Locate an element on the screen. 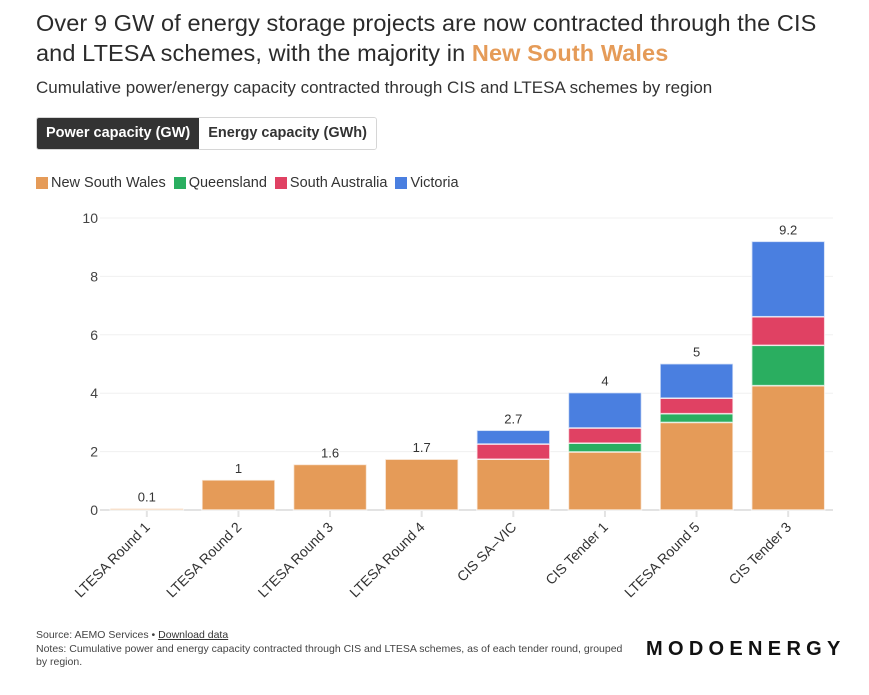 This screenshot has width=869, height=695. bar-total-label: 5 is located at coordinates (696, 352).